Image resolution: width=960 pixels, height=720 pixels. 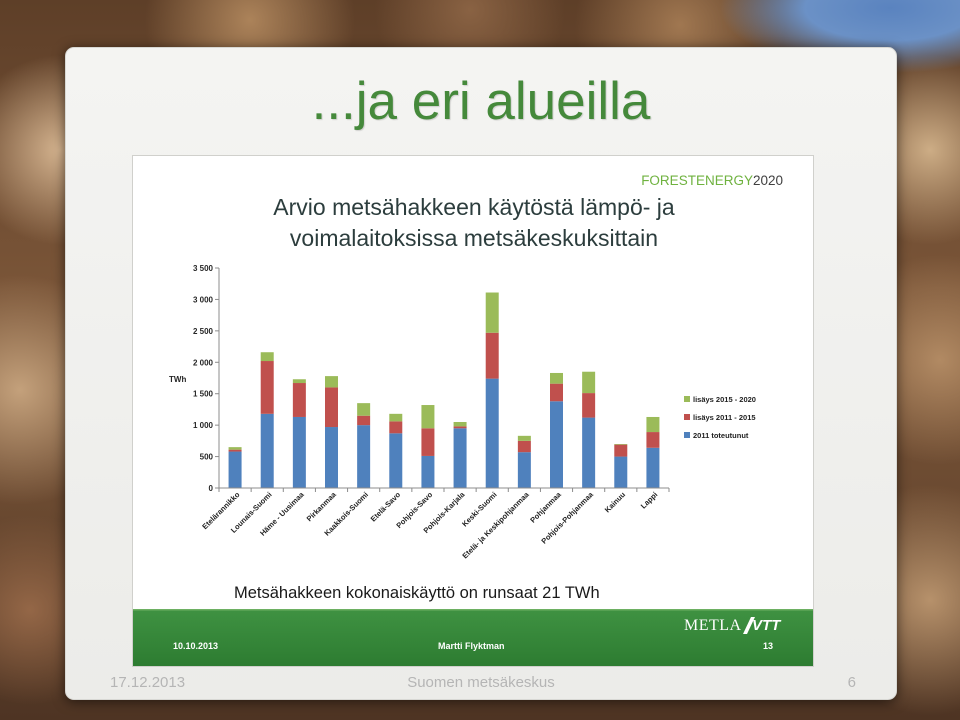 What do you see at coordinates (724, 399) in the screenshot?
I see `legend-label: lisäys 2015 - 2020` at bounding box center [724, 399].